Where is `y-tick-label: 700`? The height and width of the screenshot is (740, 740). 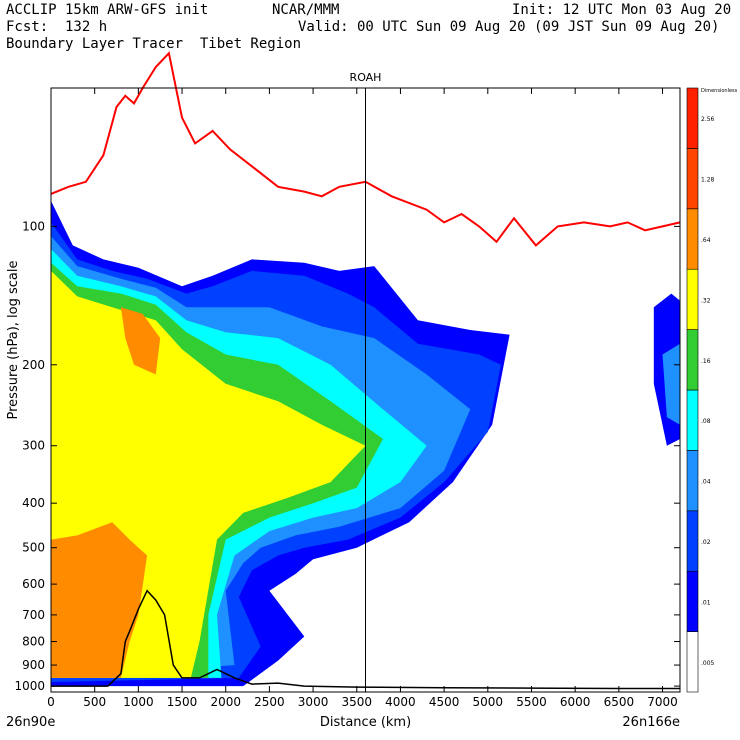
y-tick-label: 700 is located at coordinates (33, 615).